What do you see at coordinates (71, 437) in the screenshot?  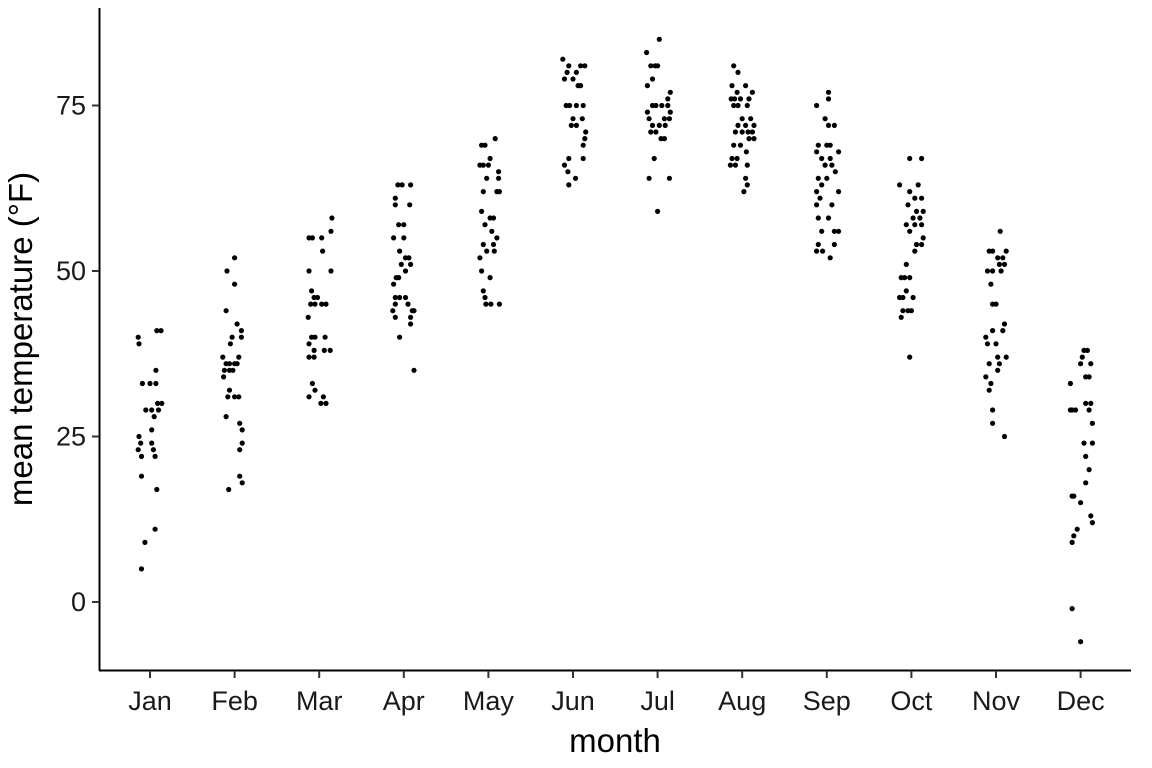 I see `y-tick-label: 25` at bounding box center [71, 437].